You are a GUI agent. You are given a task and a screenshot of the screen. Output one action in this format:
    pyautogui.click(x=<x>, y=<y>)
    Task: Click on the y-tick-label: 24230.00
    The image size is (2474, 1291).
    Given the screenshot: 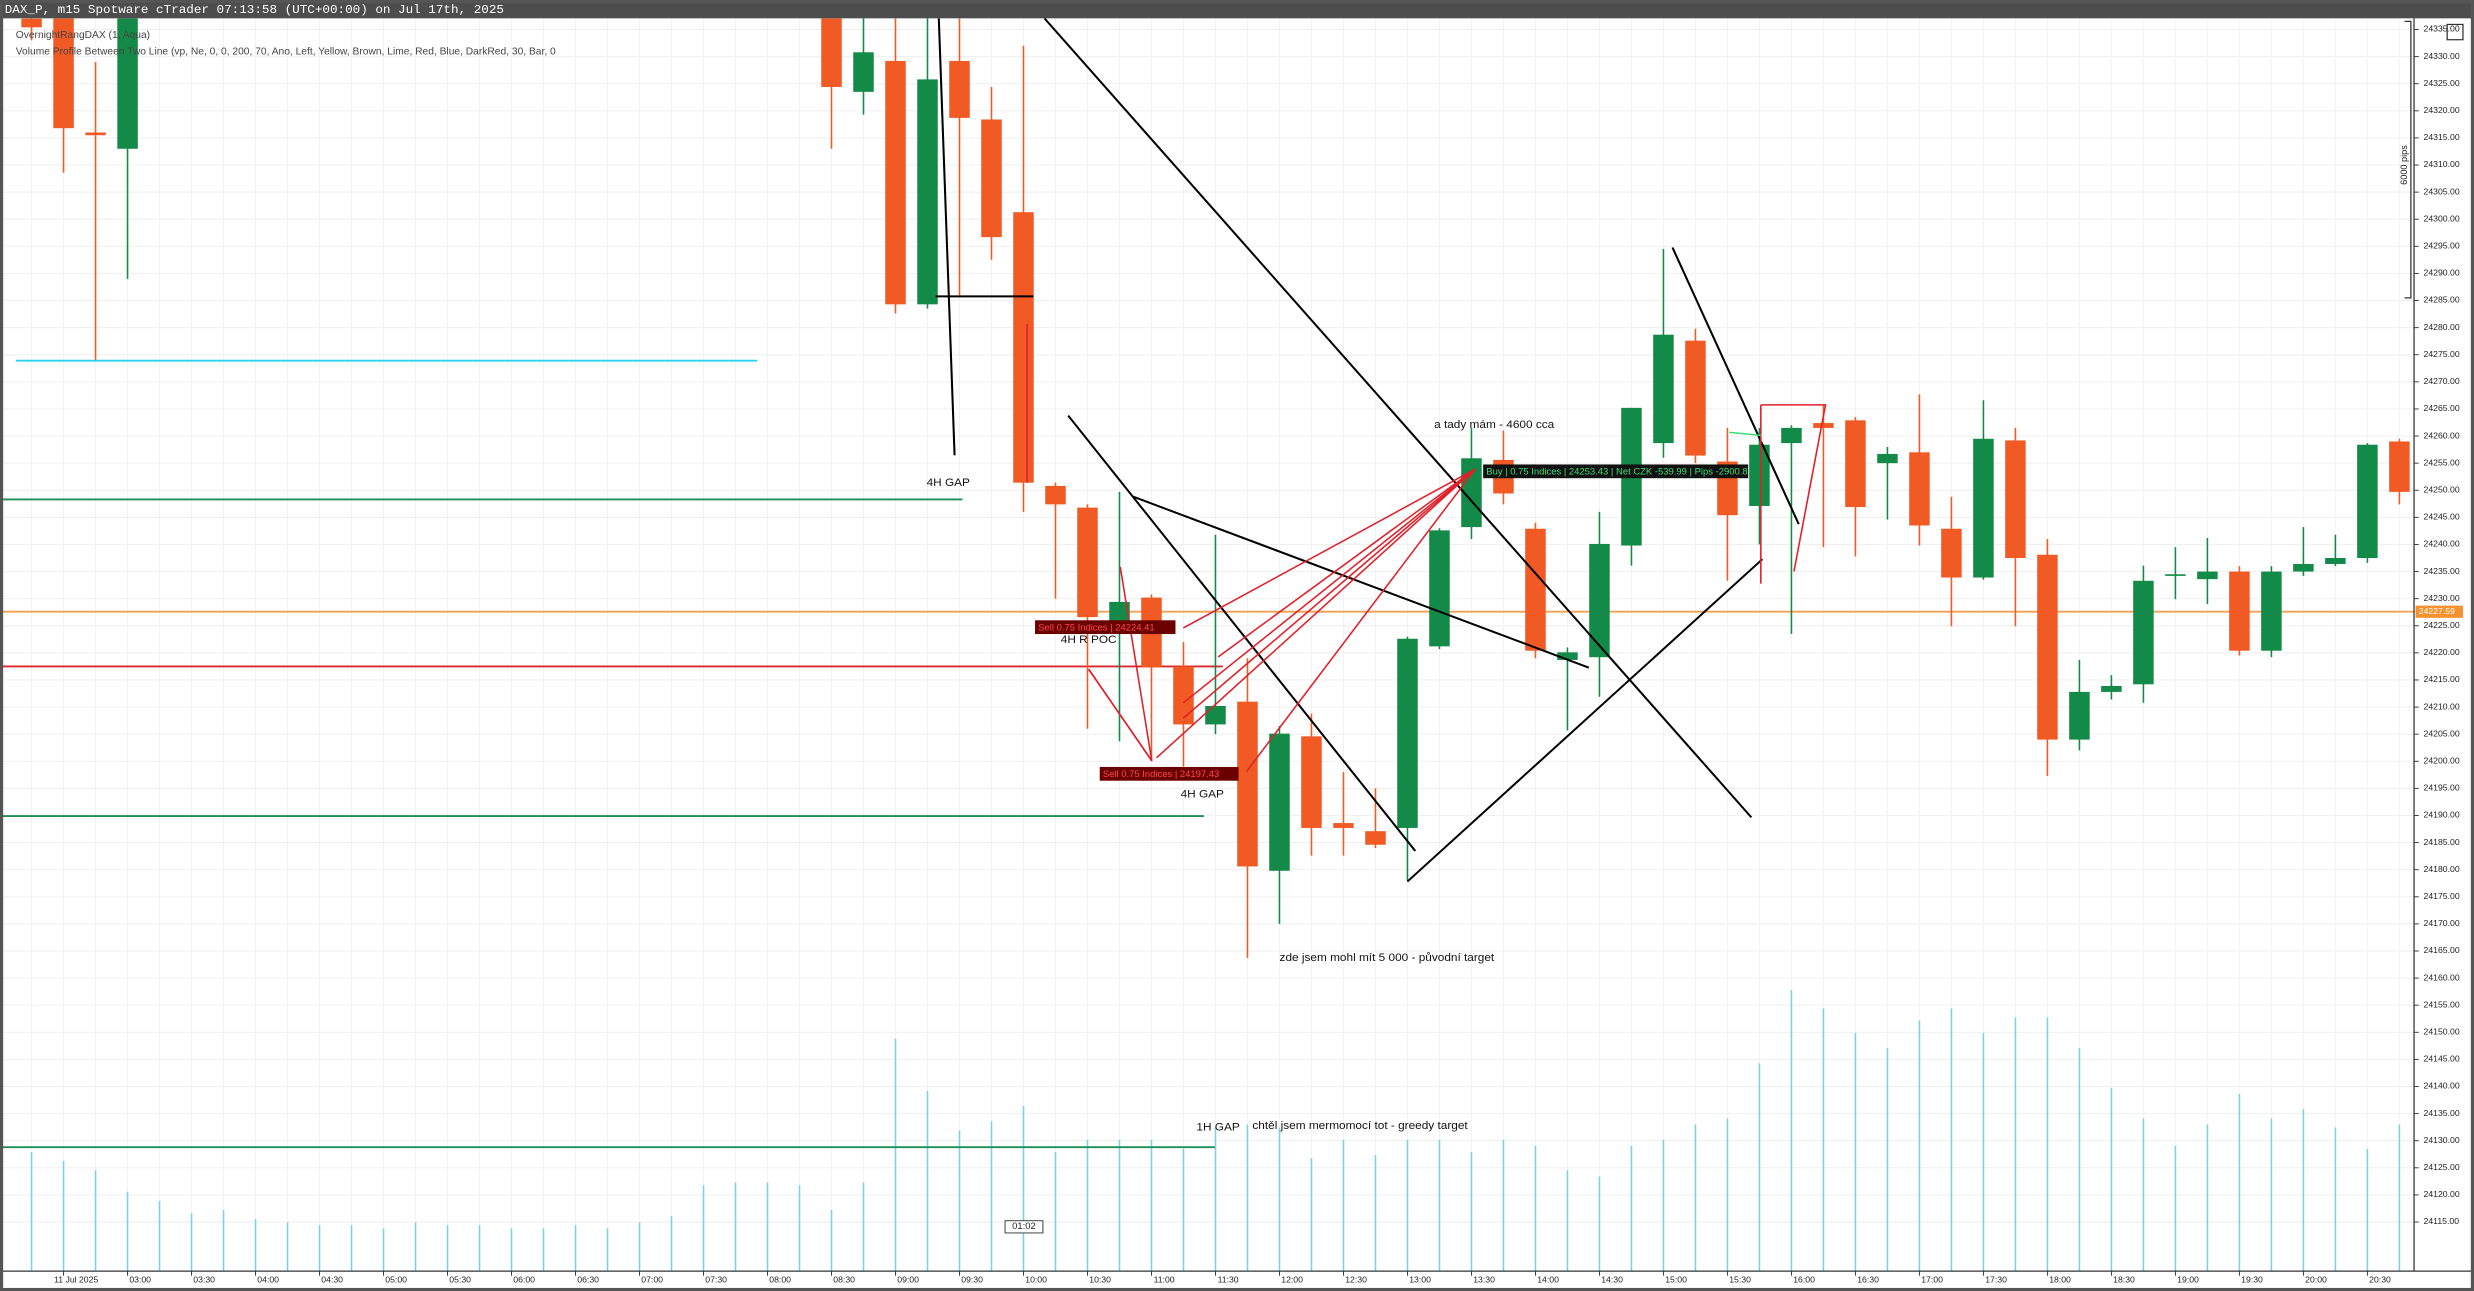 What is the action you would take?
    pyautogui.click(x=2442, y=598)
    